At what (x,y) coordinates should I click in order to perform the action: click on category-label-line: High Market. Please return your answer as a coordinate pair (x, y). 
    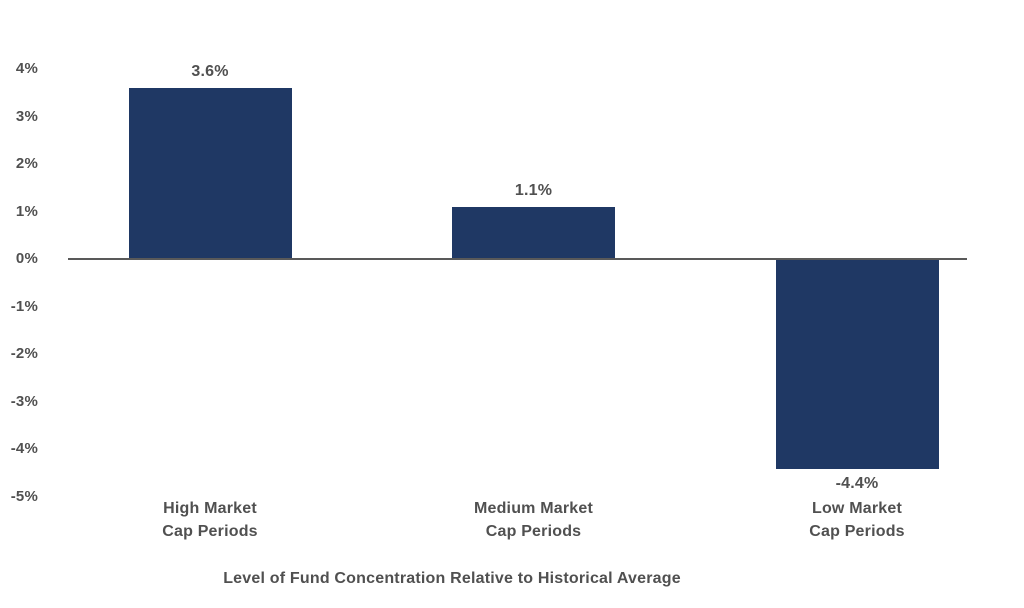
    Looking at the image, I should click on (210, 508).